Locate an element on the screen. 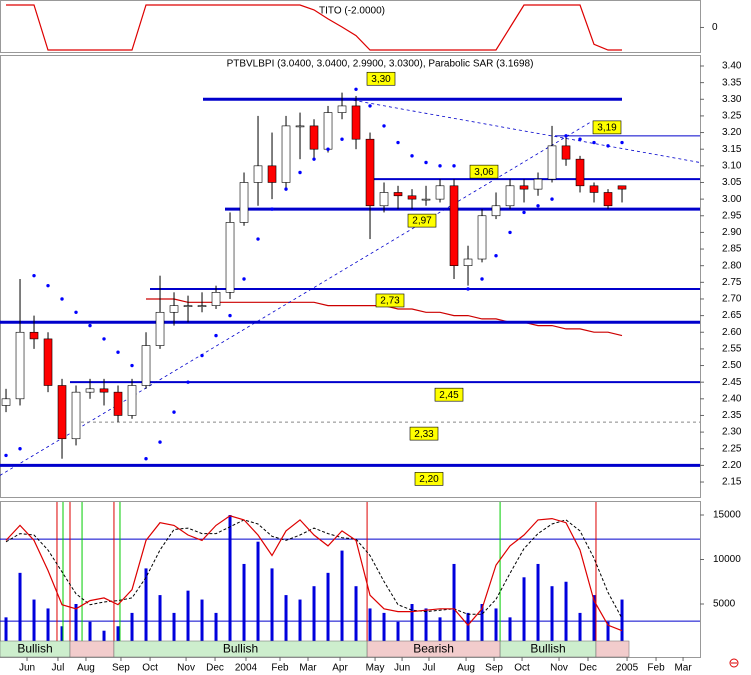 Image resolution: width=751 pixels, height=675 pixels. y-tick-label: 2.15 is located at coordinates (732, 482).